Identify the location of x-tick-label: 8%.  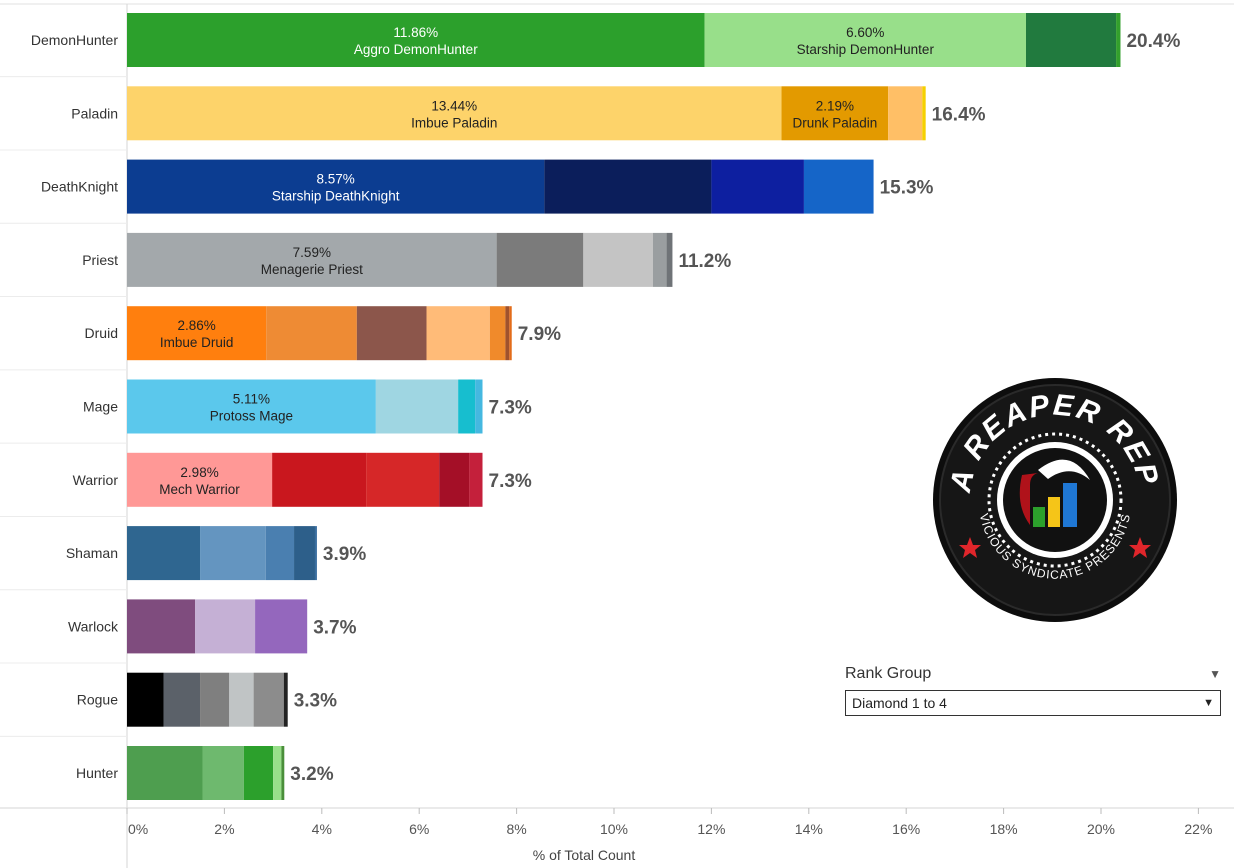
(516, 829).